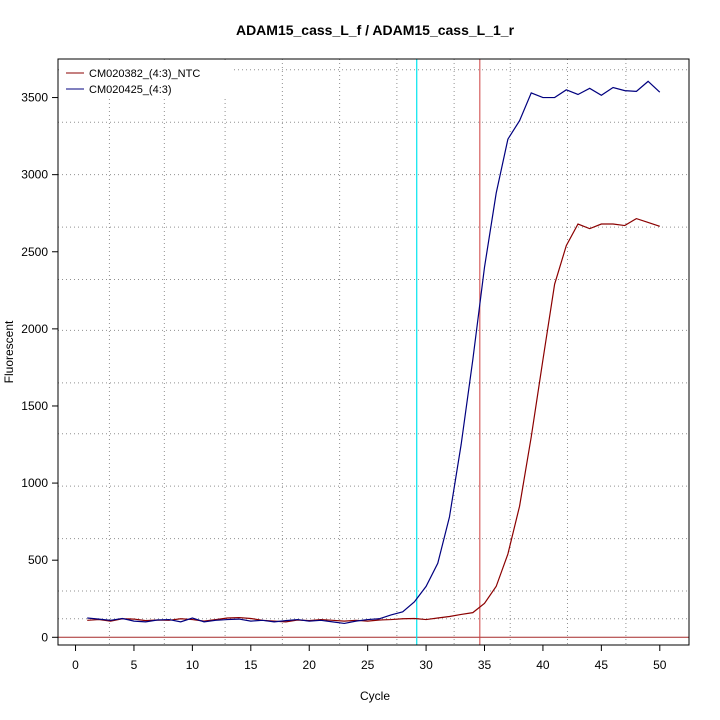  I want to click on legend-label-series-1: CM020382_(4:3)_NTC, so click(144, 74).